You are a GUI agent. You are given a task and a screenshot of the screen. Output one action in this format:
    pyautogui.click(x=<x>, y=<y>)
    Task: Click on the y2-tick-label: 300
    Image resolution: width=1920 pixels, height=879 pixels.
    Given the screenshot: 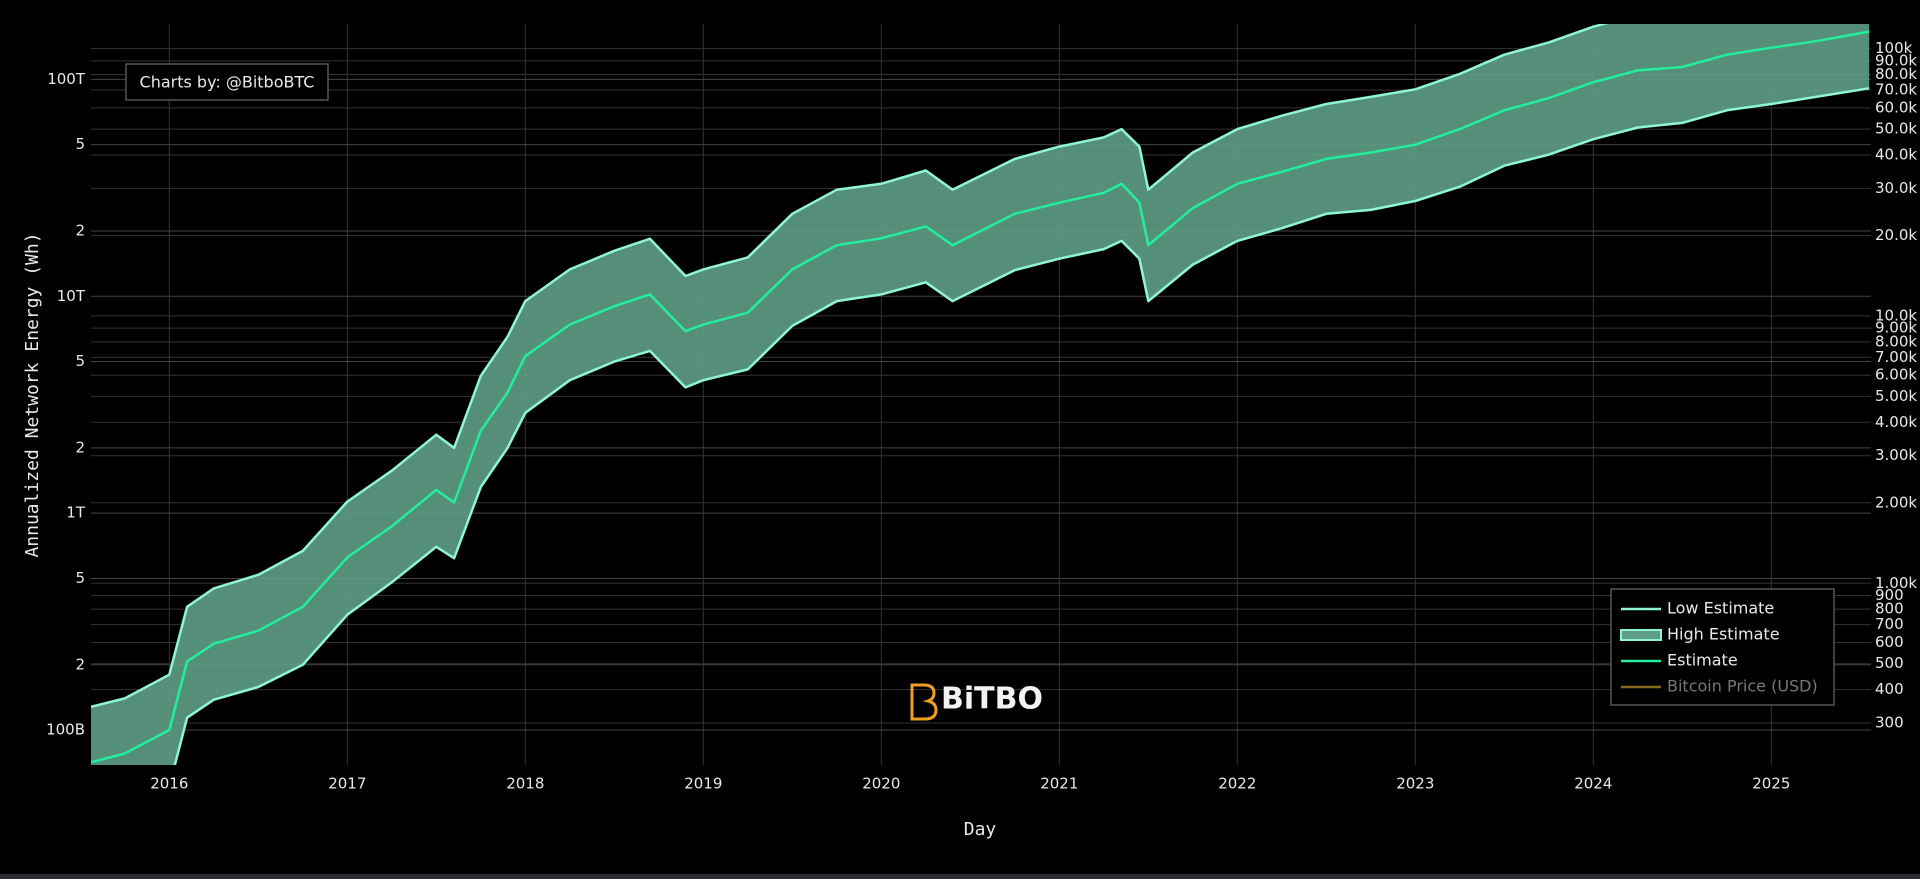 What is the action you would take?
    pyautogui.click(x=1889, y=723)
    